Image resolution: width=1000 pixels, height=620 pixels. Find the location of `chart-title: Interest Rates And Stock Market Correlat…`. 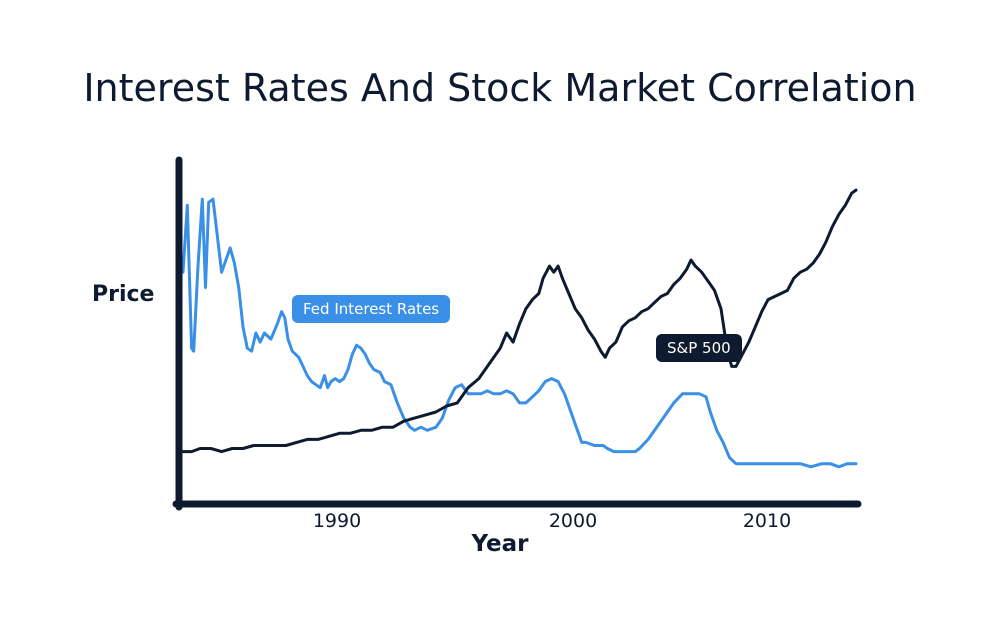

chart-title: Interest Rates And Stock Market Correlat… is located at coordinates (500, 88).